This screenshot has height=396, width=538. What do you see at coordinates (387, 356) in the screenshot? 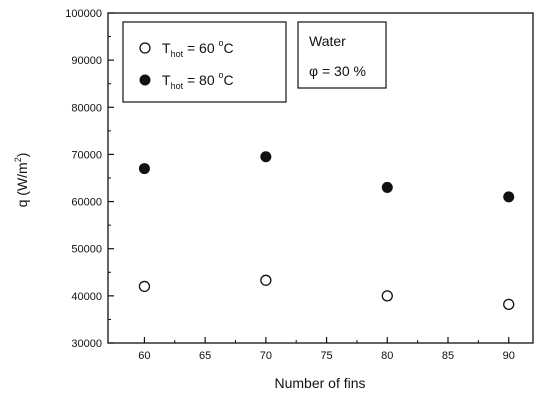
I see `x-tick-label: 80` at bounding box center [387, 356].